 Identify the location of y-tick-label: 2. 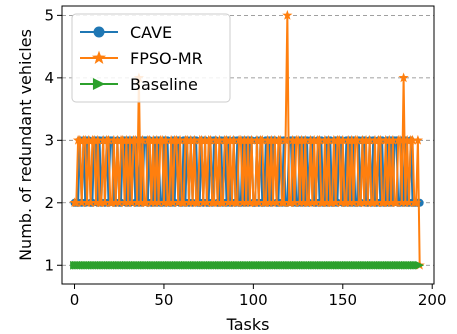
(49, 203).